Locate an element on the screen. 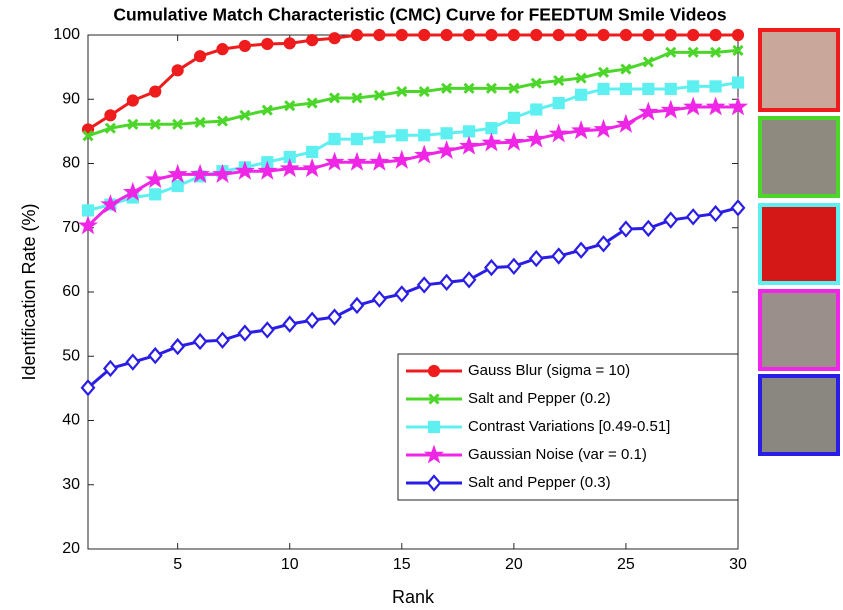 This screenshot has height=610, width=843. legend-label: Gaussian Noise (var = 0.1) is located at coordinates (557, 454).